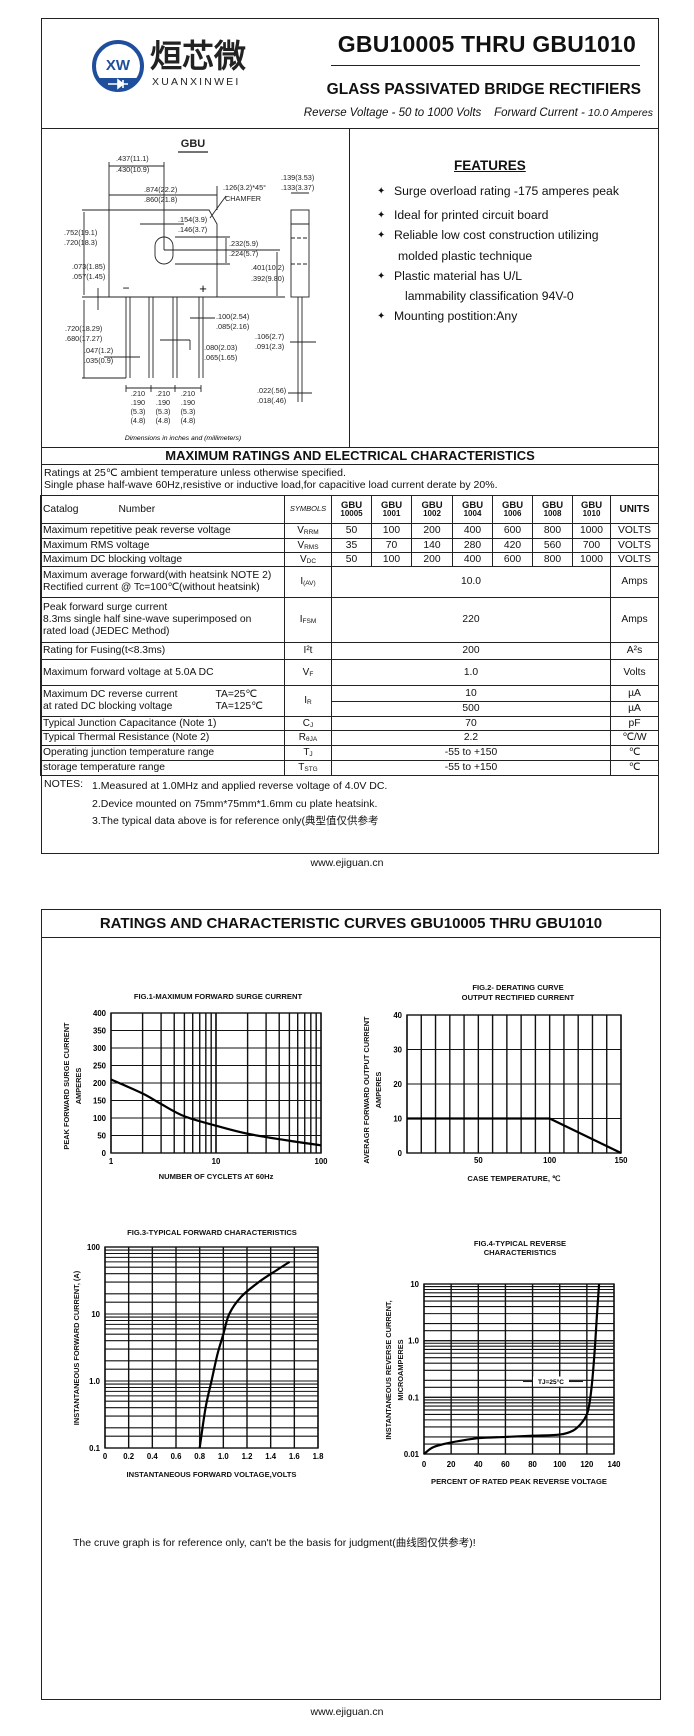 Image resolution: width=694 pixels, height=1736 pixels. Describe the element at coordinates (111, 1161) in the screenshot. I see `x-tick-label: 1` at that location.